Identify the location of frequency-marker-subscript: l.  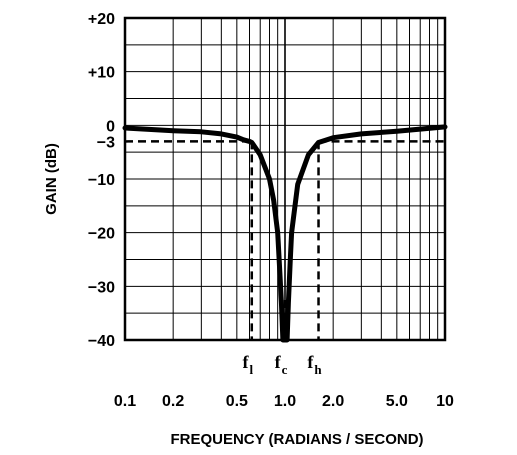
(251, 369).